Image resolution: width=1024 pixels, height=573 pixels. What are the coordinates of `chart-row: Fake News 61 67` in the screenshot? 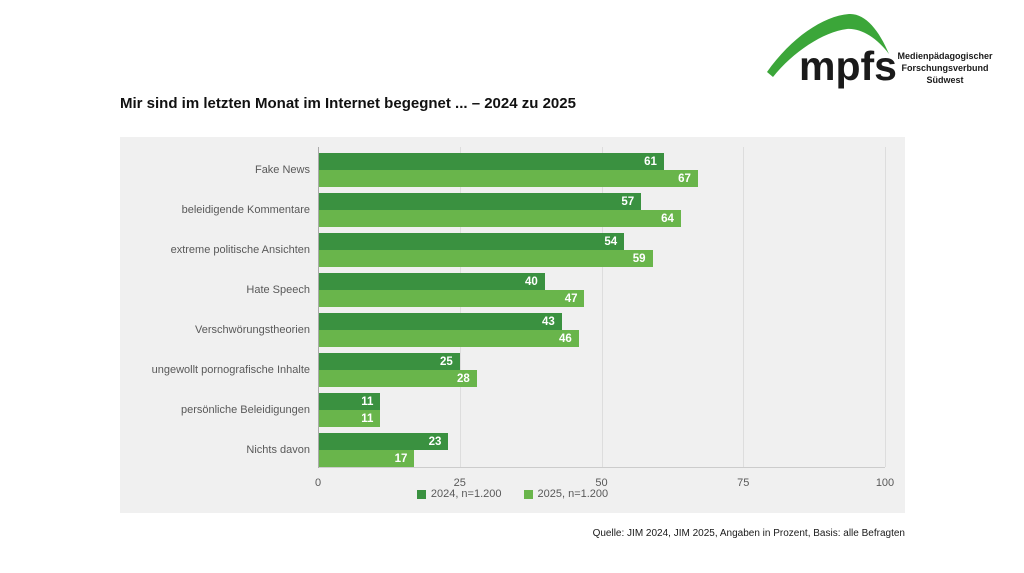 It's located at (512, 170).